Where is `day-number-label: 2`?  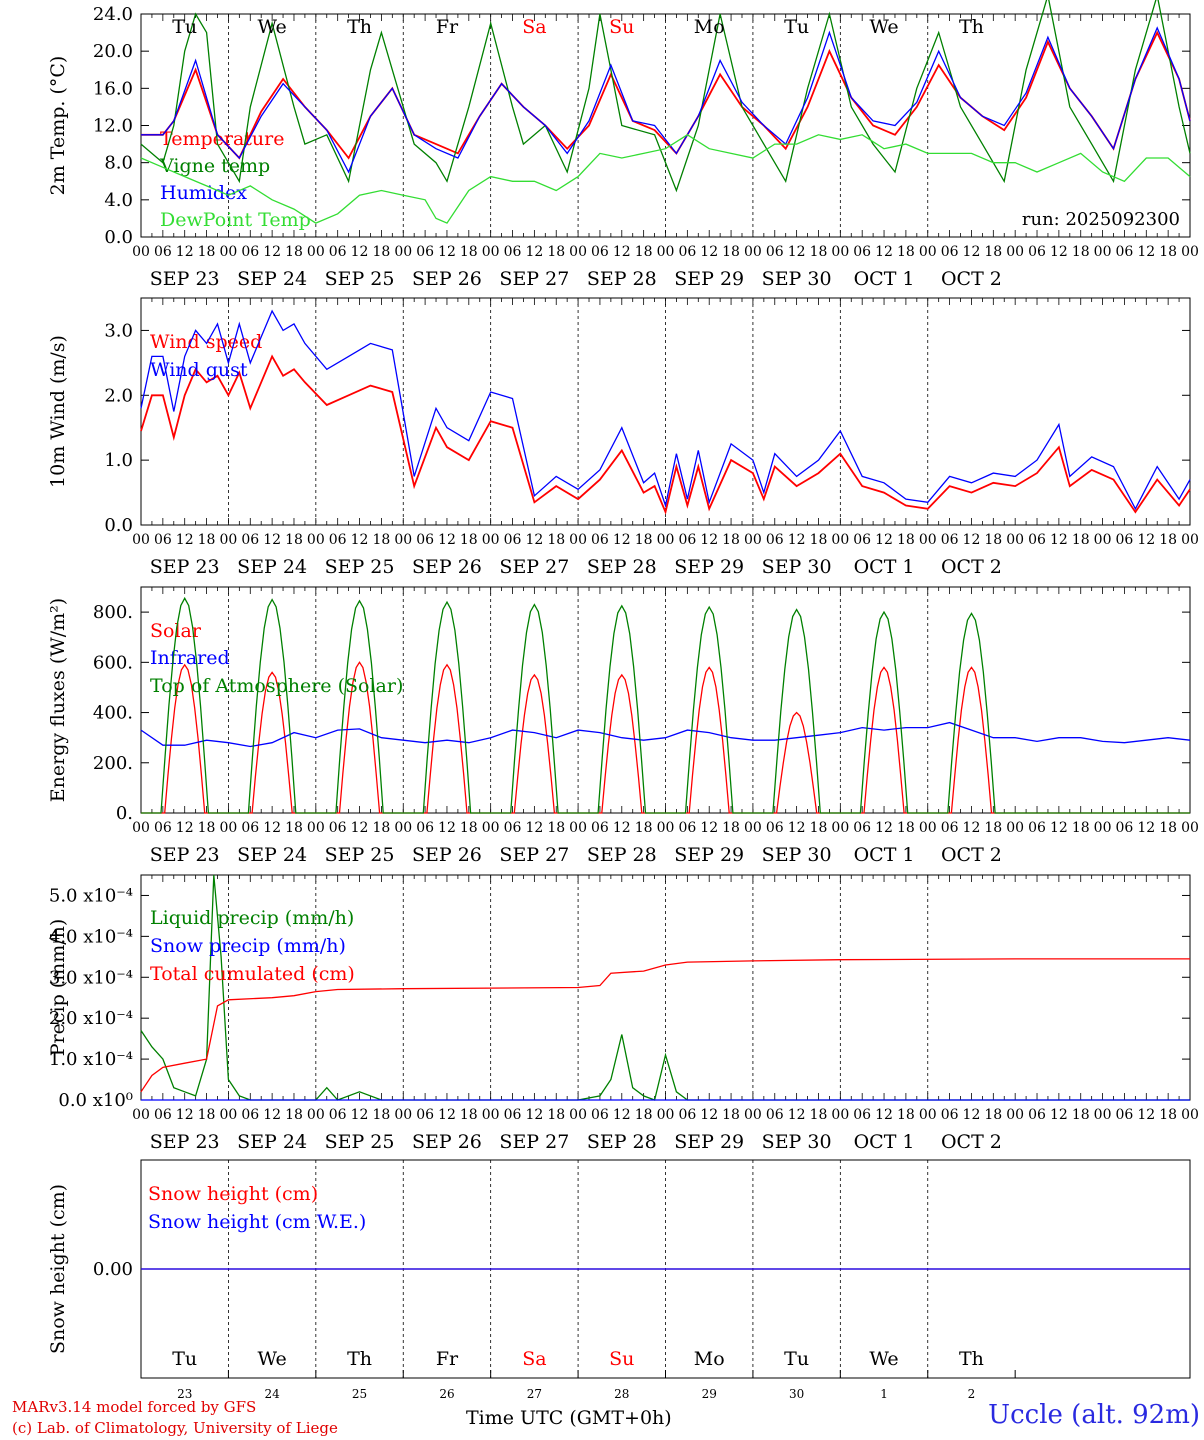
day-number-label: 2 is located at coordinates (972, 1394).